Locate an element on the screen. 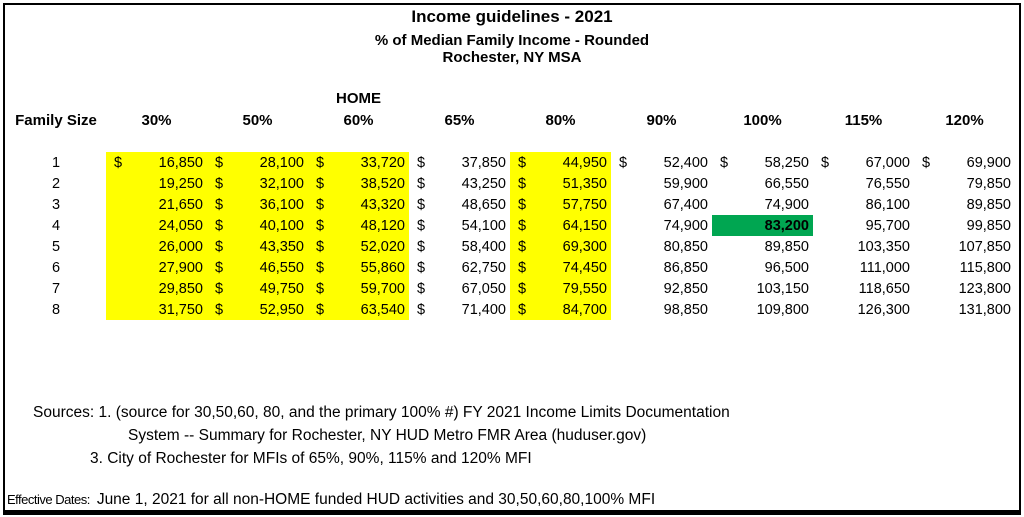 This screenshot has height=517, width=1024. family-size-value: 7 is located at coordinates (56, 288).